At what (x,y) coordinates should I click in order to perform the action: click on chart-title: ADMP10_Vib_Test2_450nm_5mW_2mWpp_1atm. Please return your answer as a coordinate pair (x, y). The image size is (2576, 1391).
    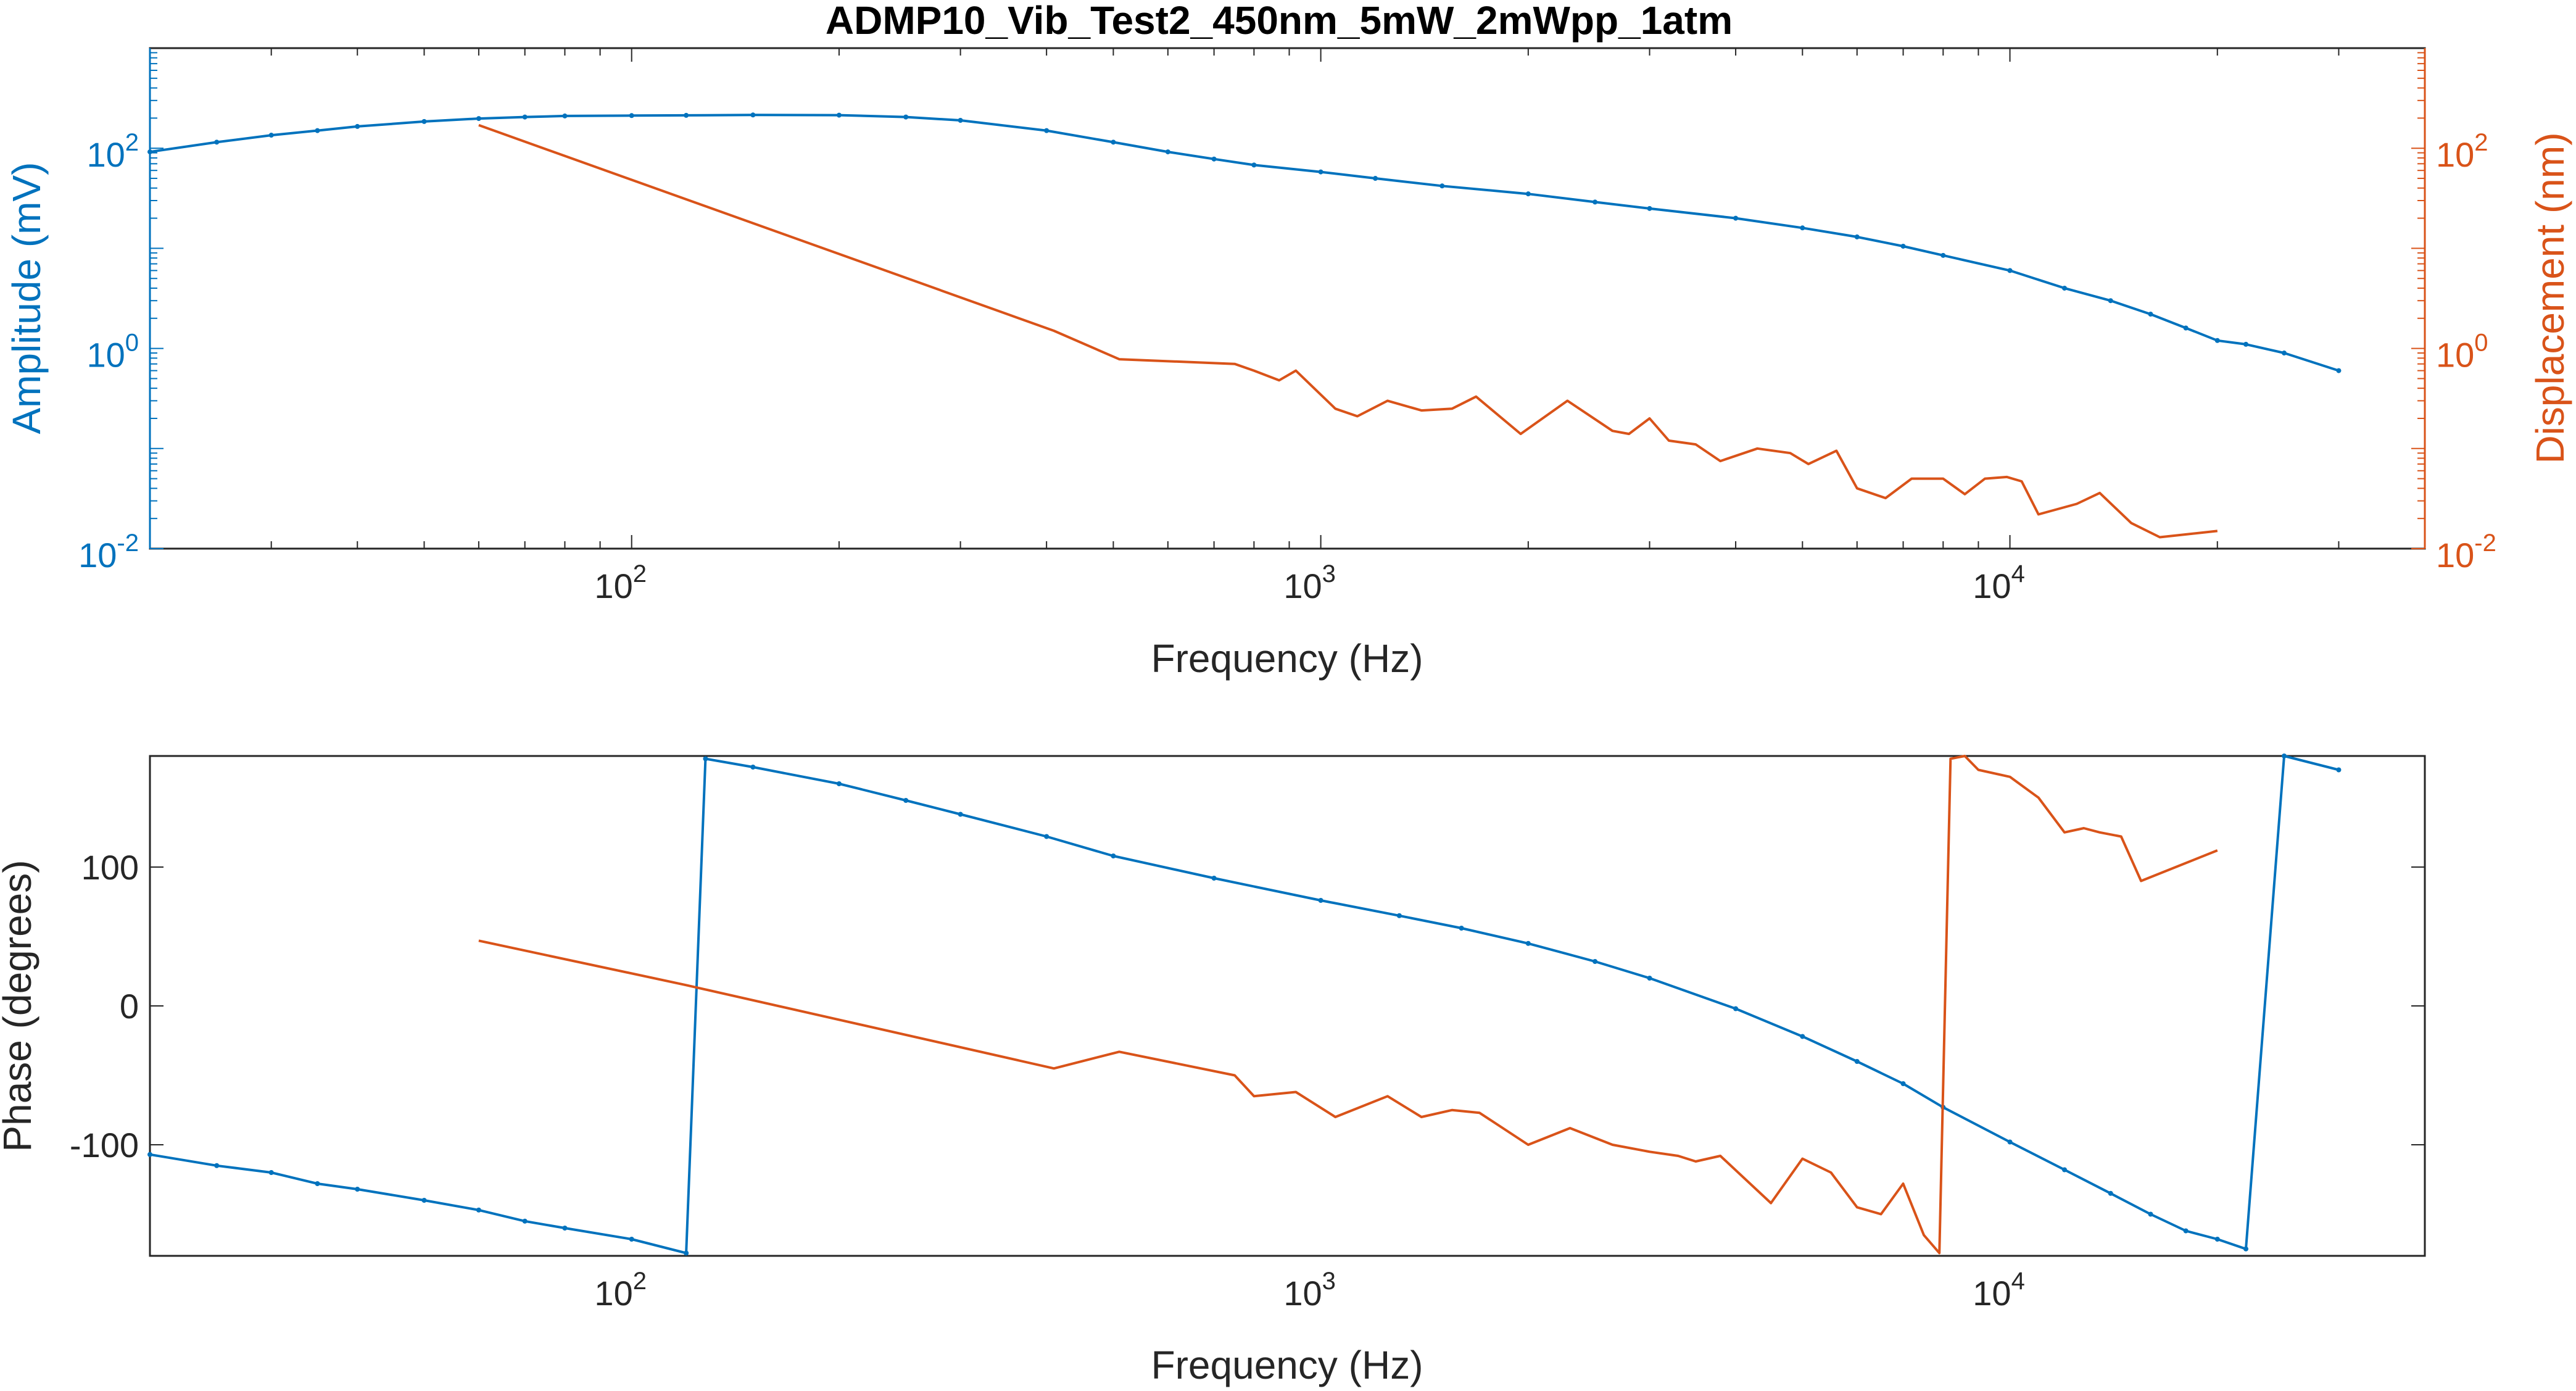
    Looking at the image, I should click on (1279, 21).